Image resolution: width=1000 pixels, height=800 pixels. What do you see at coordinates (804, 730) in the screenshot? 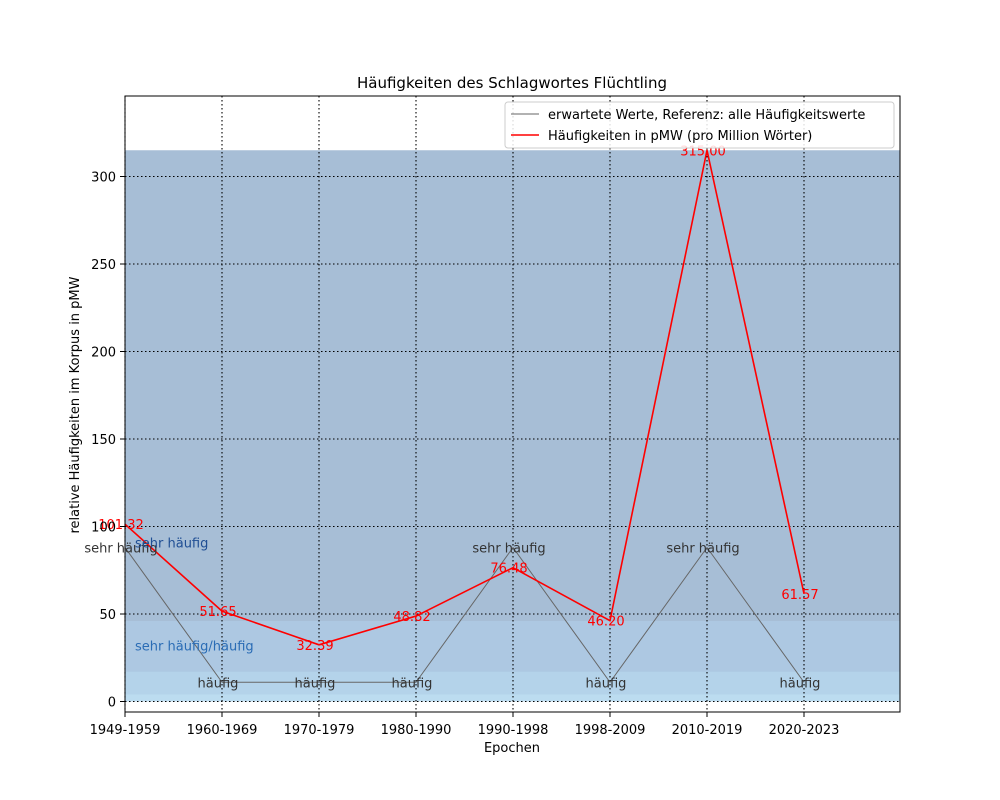
I see `x-tick-label: 2020-2023` at bounding box center [804, 730].